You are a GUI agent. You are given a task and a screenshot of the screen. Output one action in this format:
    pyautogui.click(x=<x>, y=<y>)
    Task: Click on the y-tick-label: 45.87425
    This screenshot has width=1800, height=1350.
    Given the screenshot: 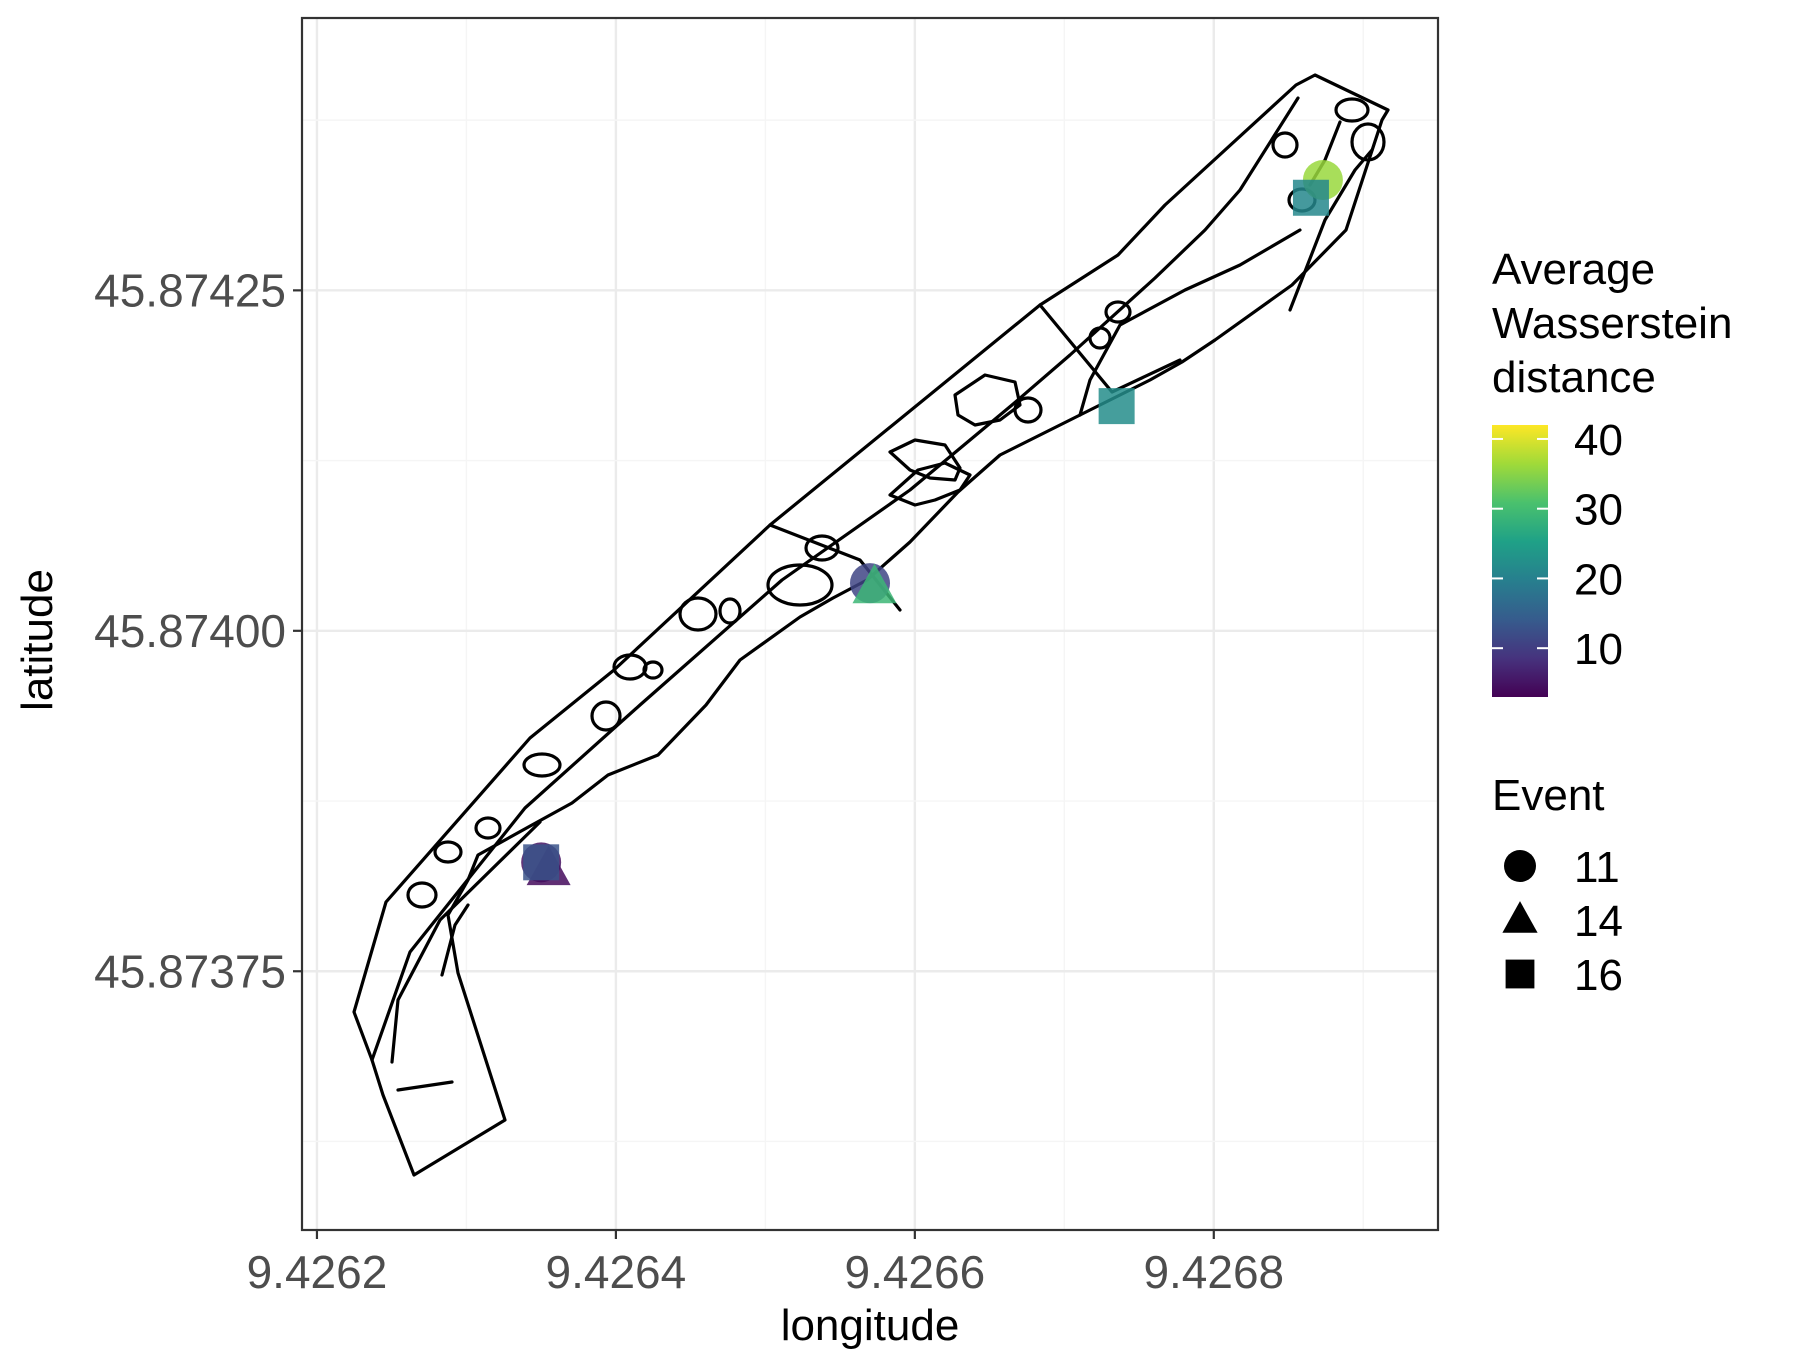 What is the action you would take?
    pyautogui.click(x=190, y=290)
    